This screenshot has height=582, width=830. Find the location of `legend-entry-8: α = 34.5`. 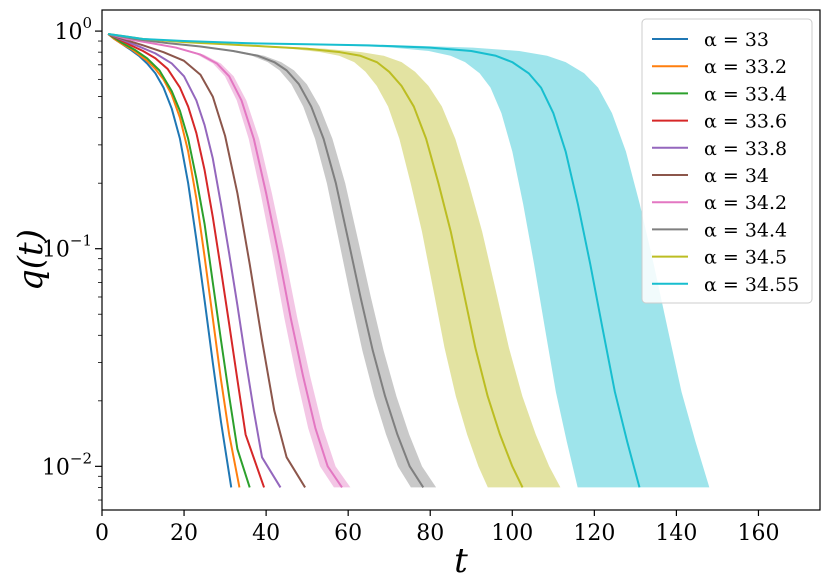

legend-entry-8: α = 34.5 is located at coordinates (745, 258).